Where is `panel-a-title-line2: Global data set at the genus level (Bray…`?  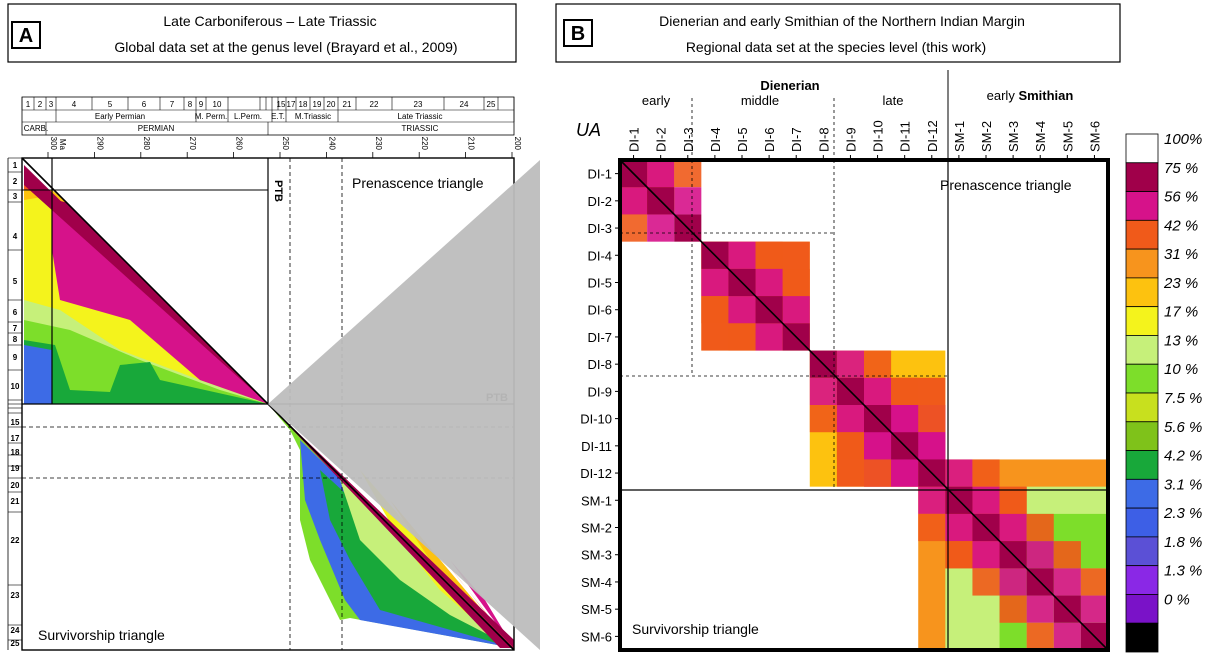
panel-a-title-line2: Global data set at the genus level (Bray… is located at coordinates (285, 47).